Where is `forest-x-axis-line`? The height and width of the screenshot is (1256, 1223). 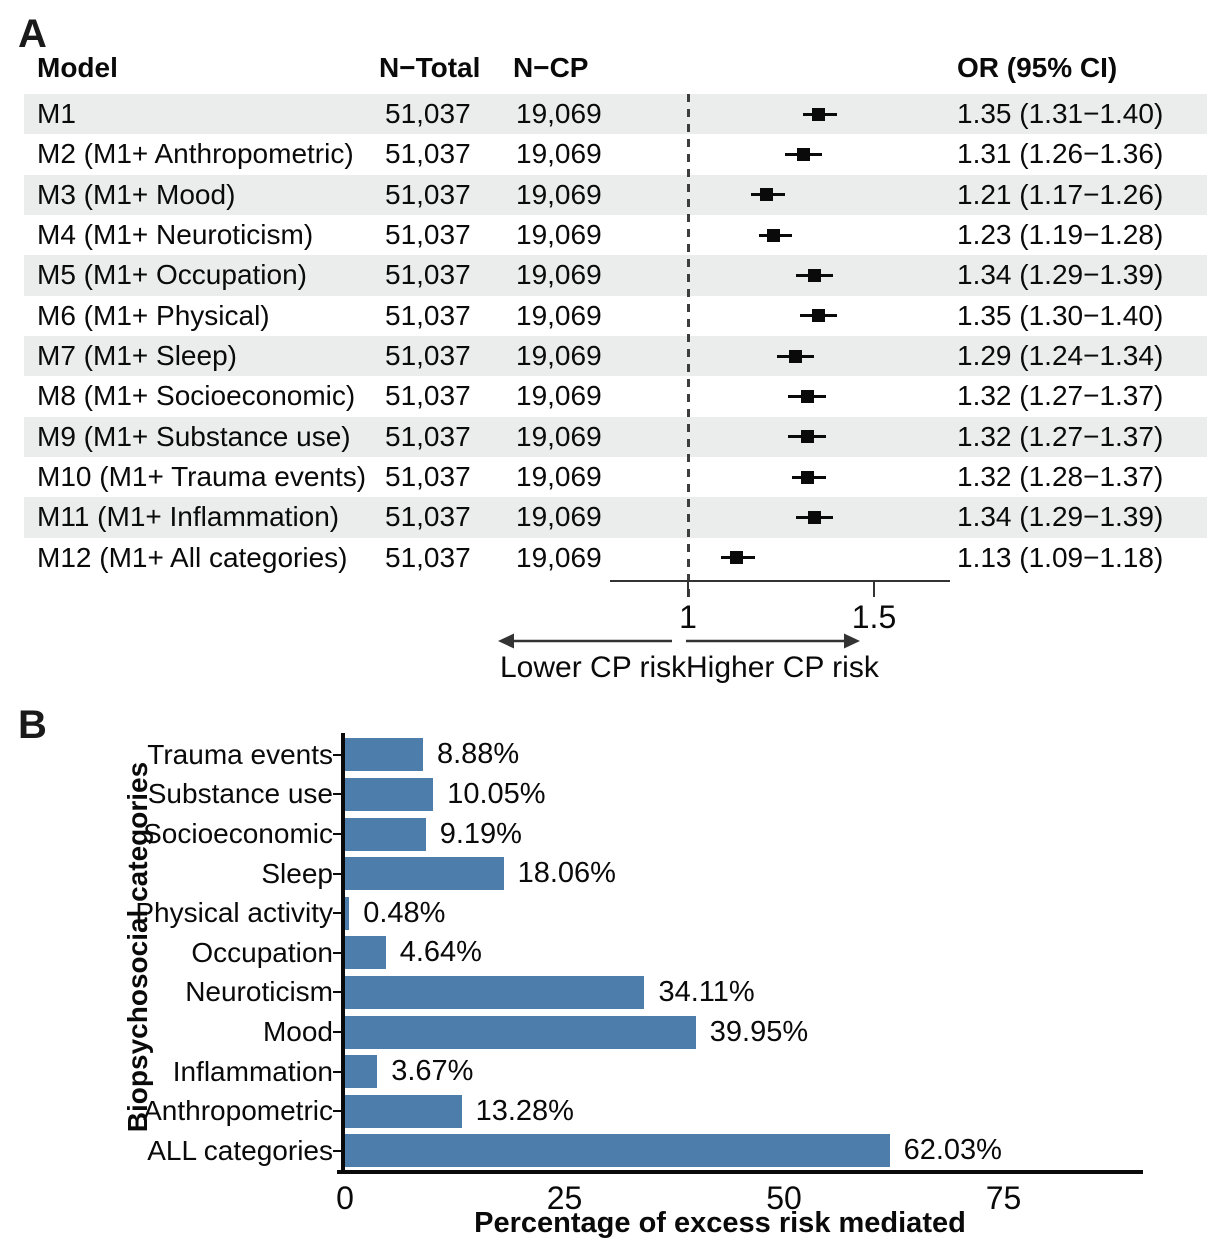
forest-x-axis-line is located at coordinates (780, 581).